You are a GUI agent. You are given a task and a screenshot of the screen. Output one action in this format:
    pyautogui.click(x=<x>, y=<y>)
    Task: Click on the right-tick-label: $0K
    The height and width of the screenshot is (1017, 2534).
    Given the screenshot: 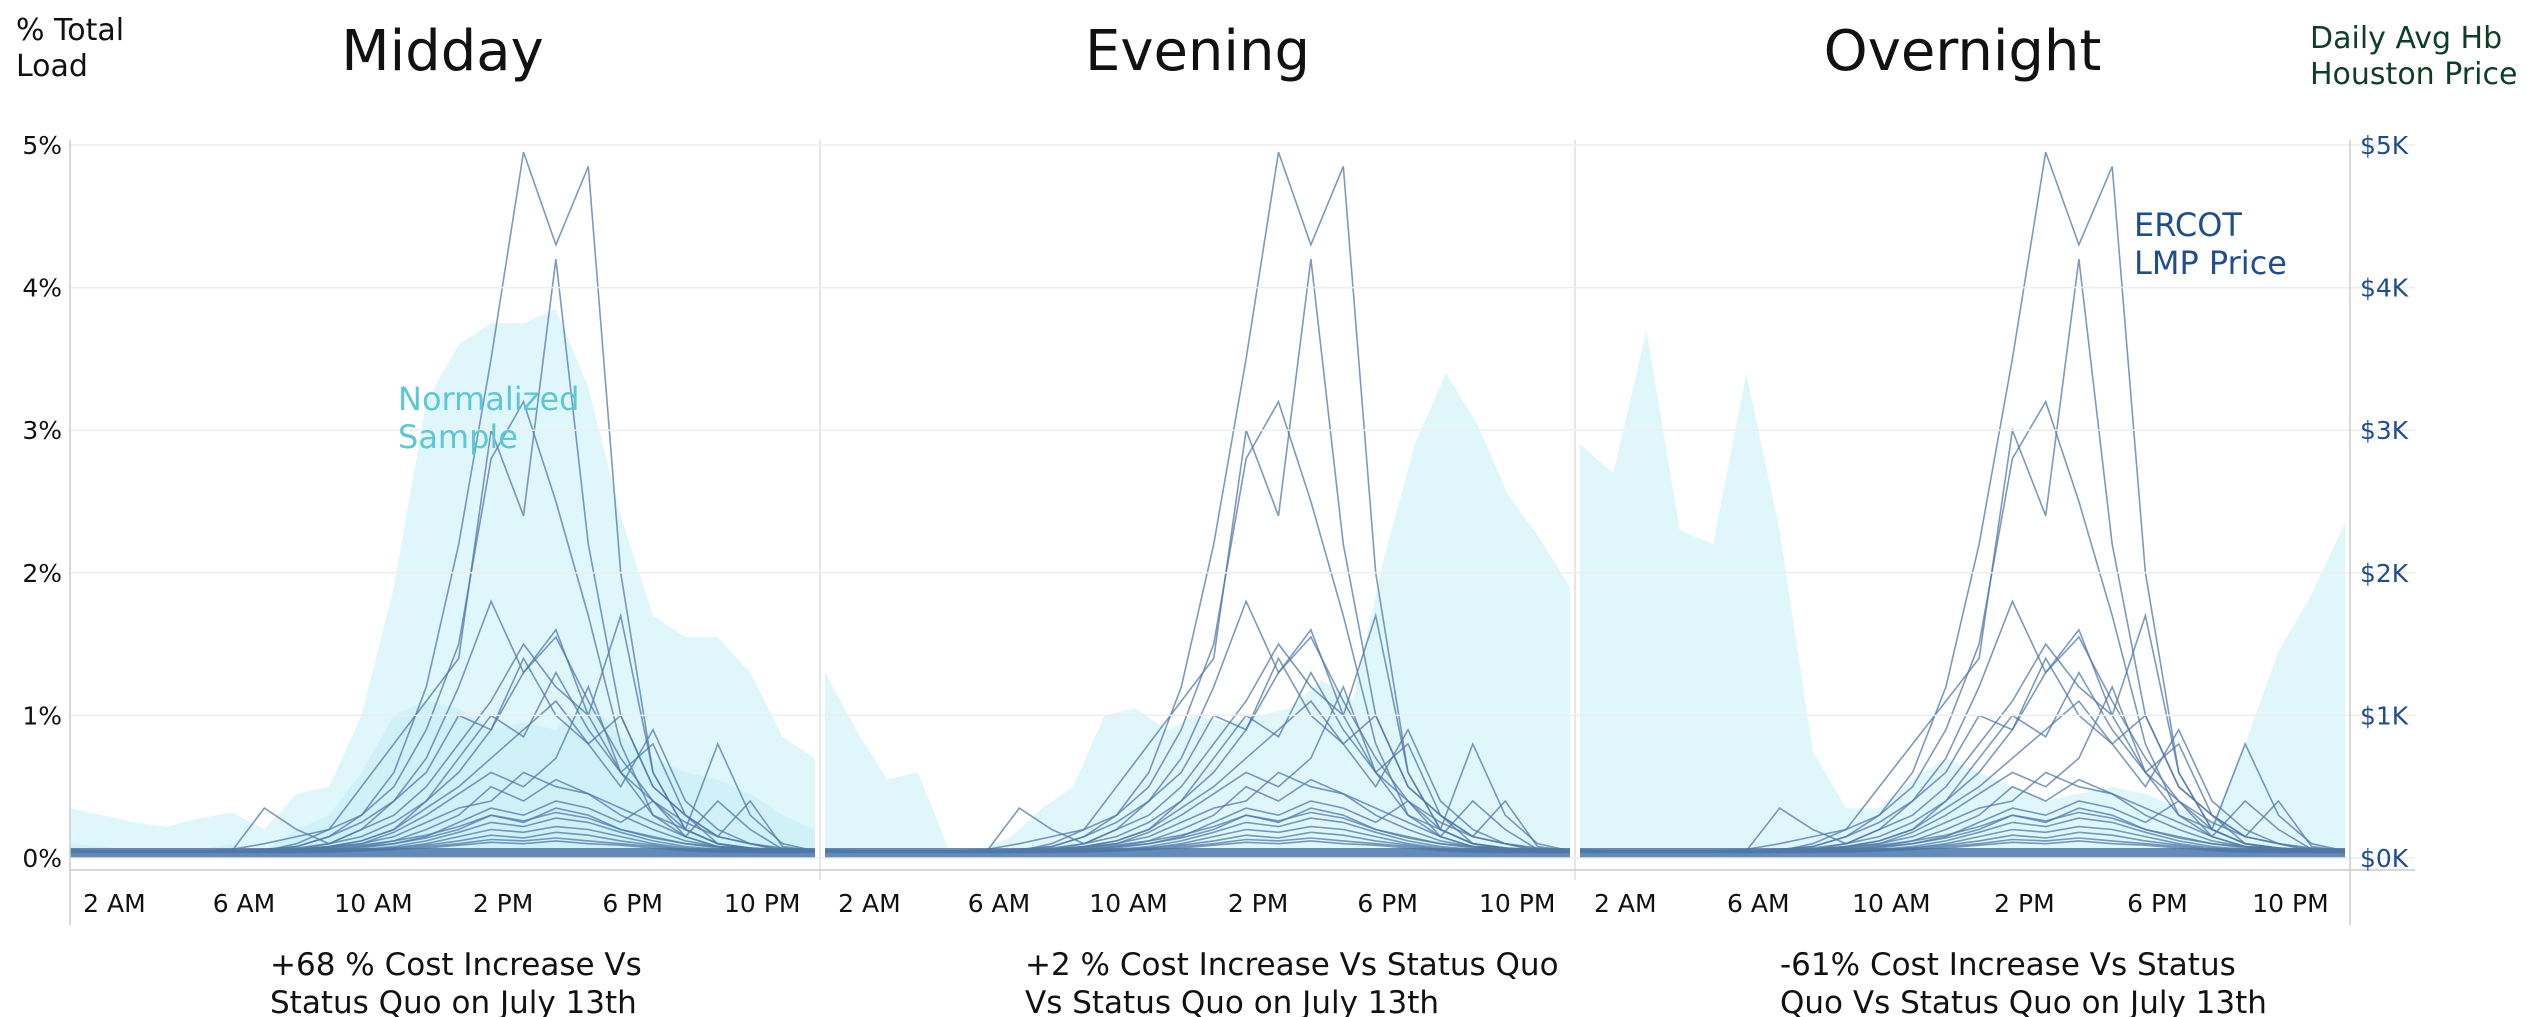 What is the action you would take?
    pyautogui.click(x=2384, y=858)
    